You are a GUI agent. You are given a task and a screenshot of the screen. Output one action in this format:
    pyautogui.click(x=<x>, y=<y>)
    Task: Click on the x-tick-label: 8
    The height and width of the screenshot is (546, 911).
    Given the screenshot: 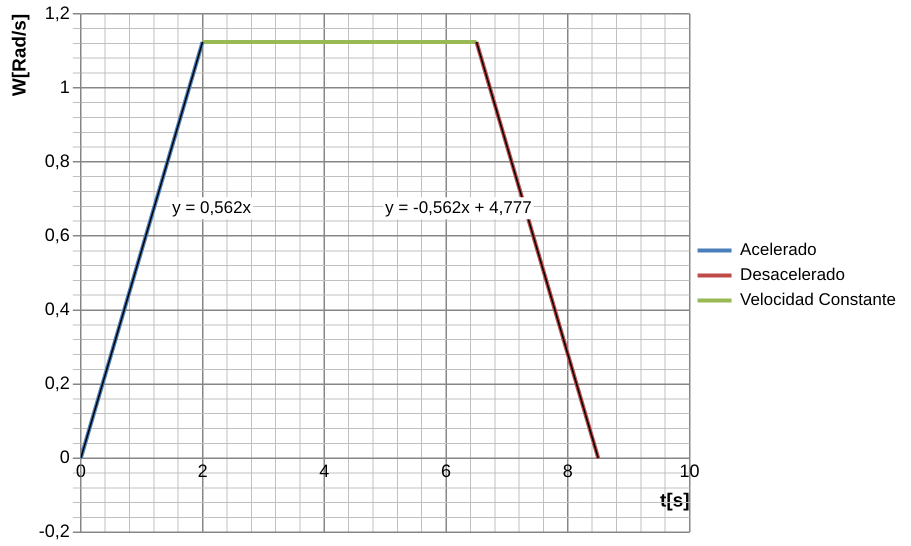 What is the action you would take?
    pyautogui.click(x=567, y=470)
    